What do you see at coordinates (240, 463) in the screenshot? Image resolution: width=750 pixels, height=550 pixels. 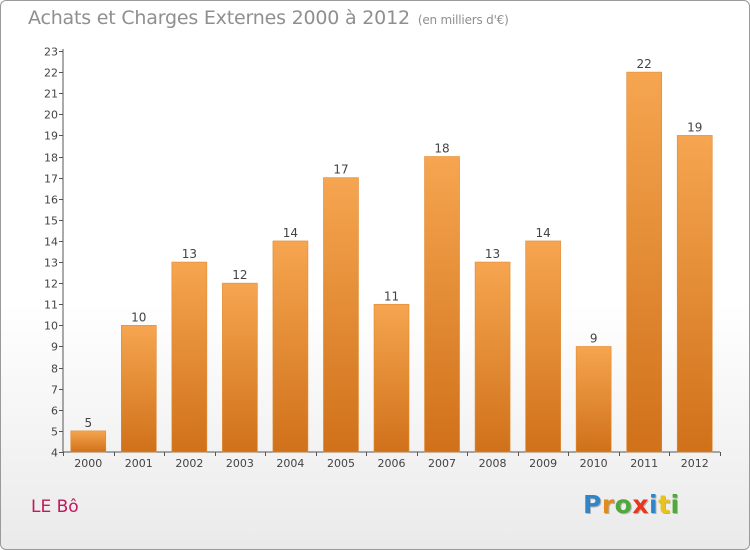 I see `x-tick-label: 2003` at bounding box center [240, 463].